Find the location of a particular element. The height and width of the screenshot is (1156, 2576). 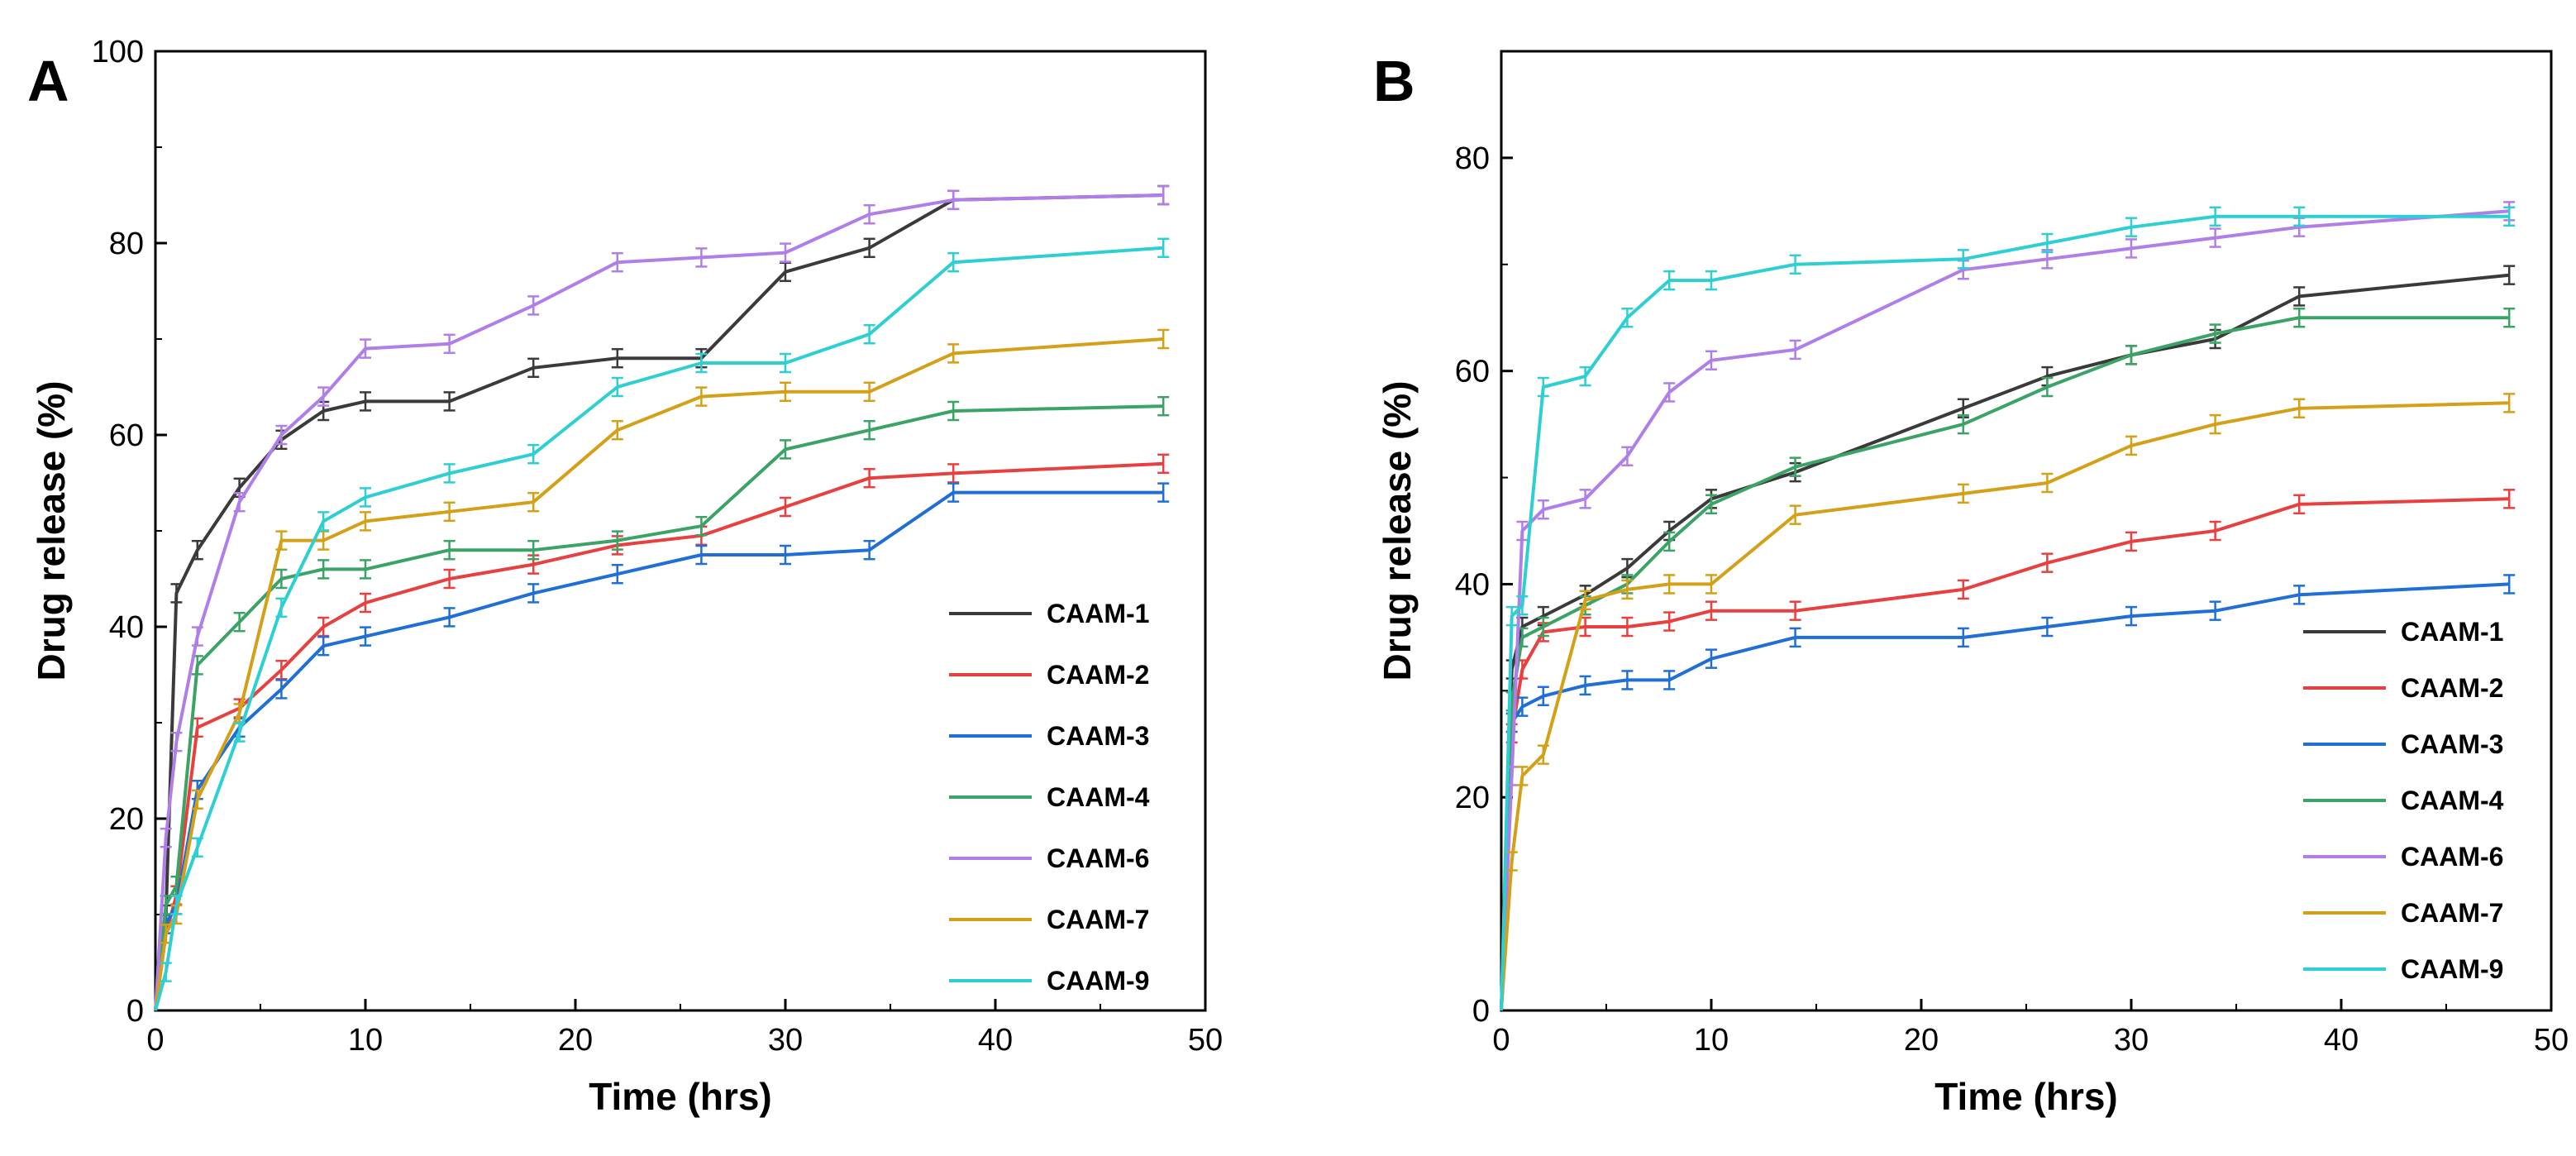

x-tick-label: 20 is located at coordinates (575, 1040).